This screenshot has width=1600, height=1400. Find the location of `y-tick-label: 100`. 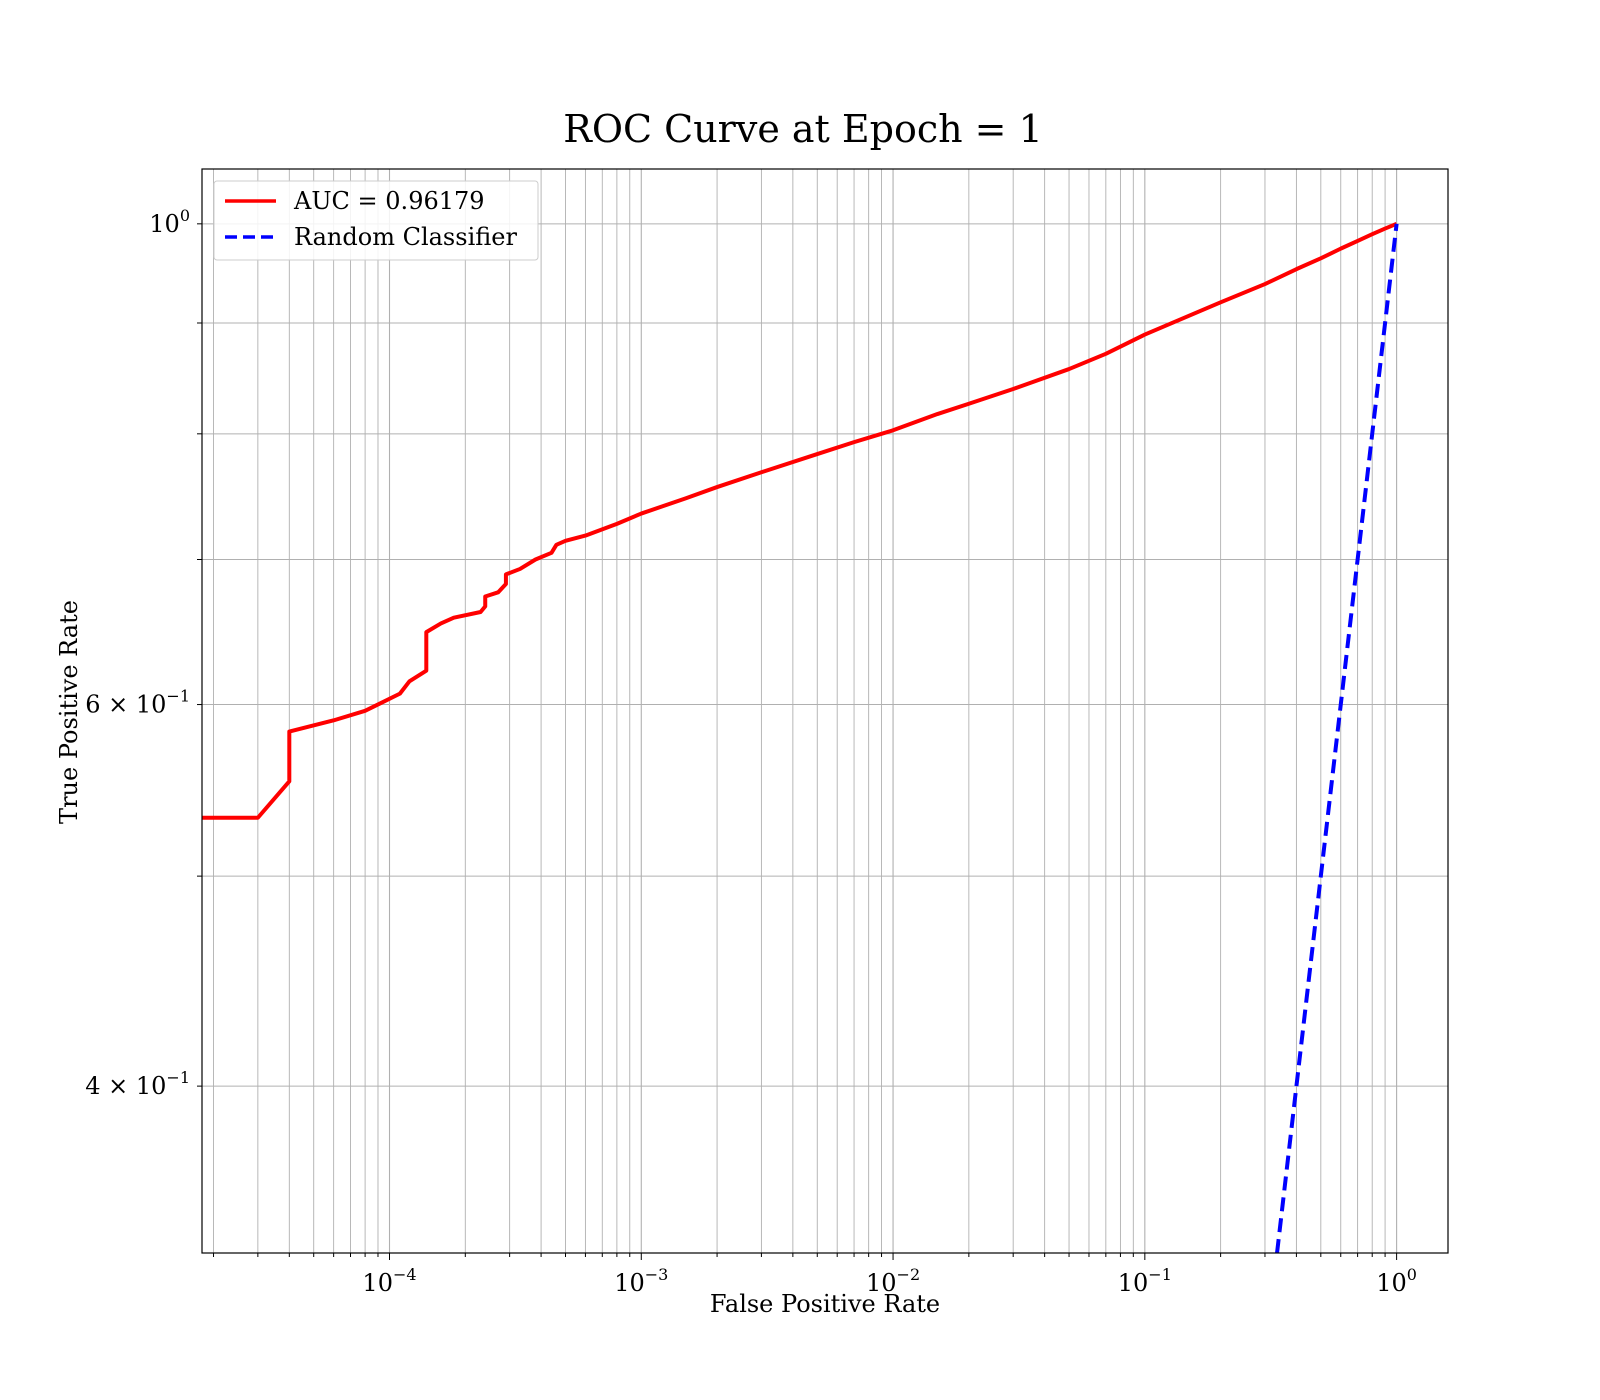

y-tick-label: 100 is located at coordinates (169, 222).